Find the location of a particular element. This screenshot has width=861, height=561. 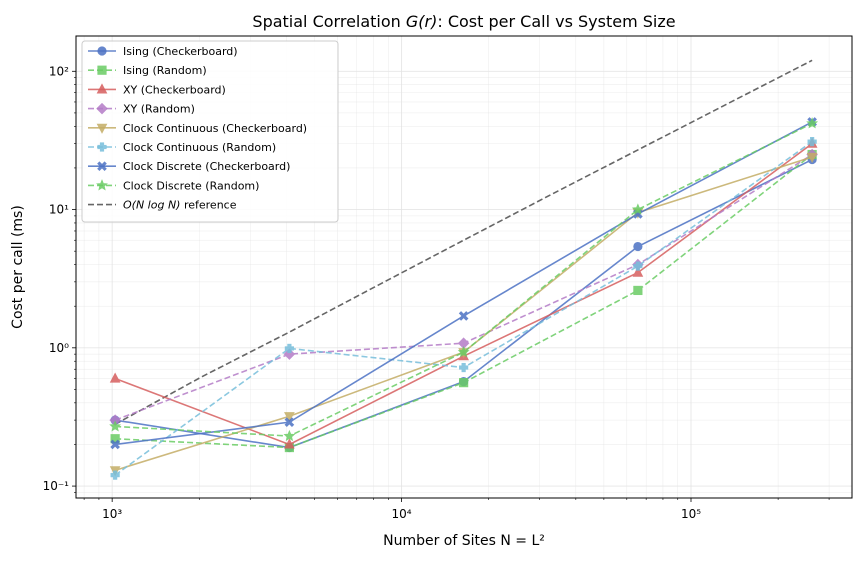

legend-label: XY (Checkerboard) is located at coordinates (174, 89).